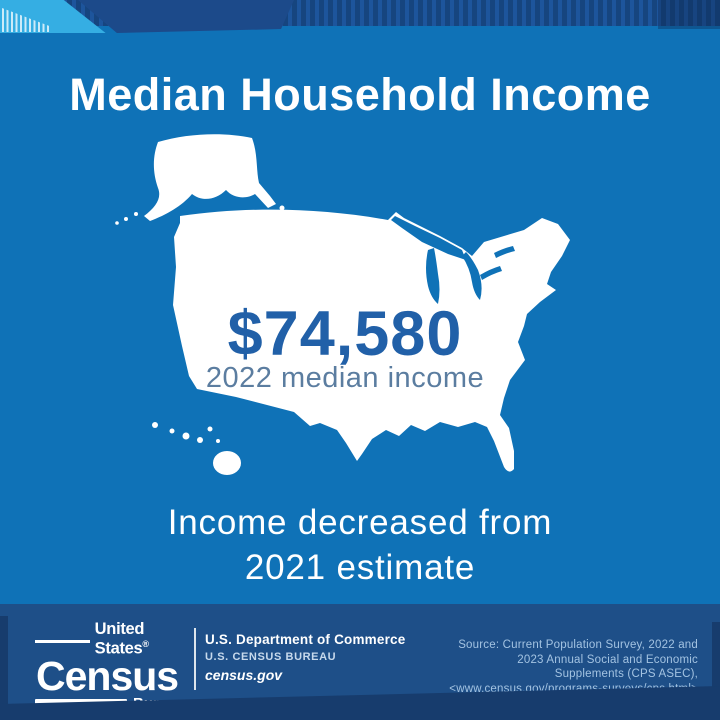 The height and width of the screenshot is (720, 720). What do you see at coordinates (271, 657) in the screenshot?
I see `census-bureau-text: U.S. CENSUS BUREAU` at bounding box center [271, 657].